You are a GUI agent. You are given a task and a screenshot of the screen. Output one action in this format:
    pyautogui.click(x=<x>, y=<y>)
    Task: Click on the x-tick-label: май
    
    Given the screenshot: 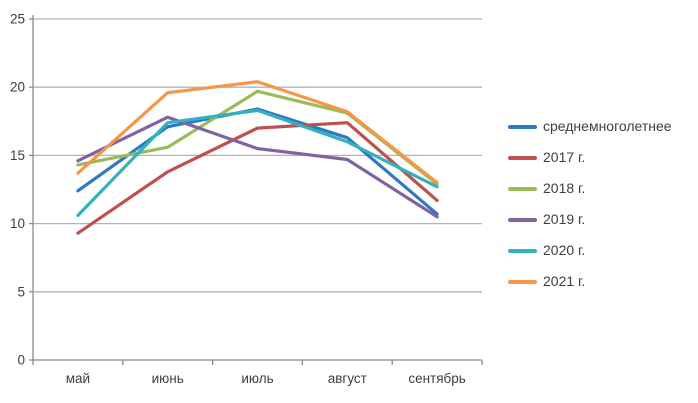 What is the action you would take?
    pyautogui.click(x=78, y=378)
    